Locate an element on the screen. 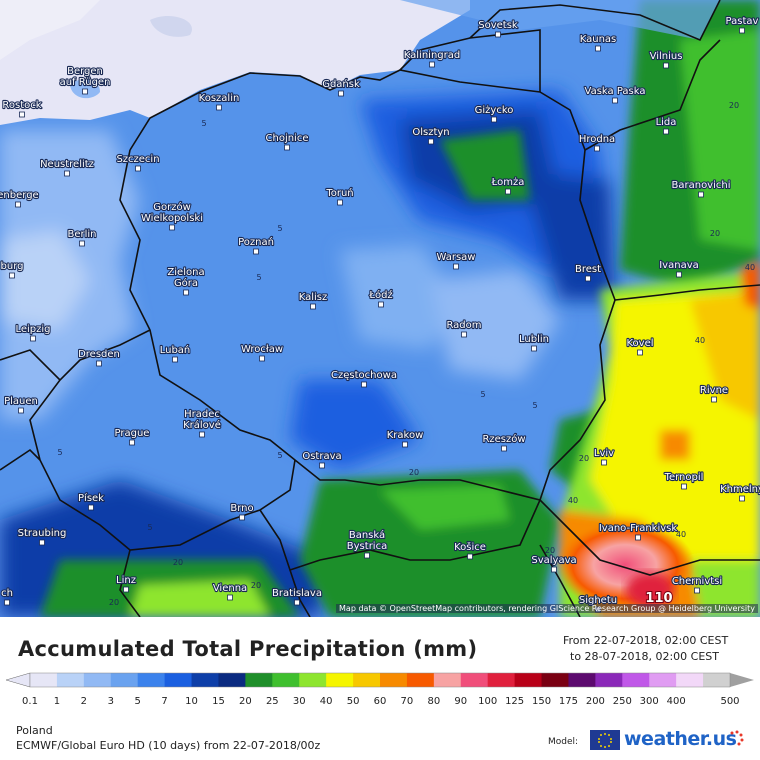 The height and width of the screenshot is (760, 760). city-marker: ch is located at coordinates (7, 596).